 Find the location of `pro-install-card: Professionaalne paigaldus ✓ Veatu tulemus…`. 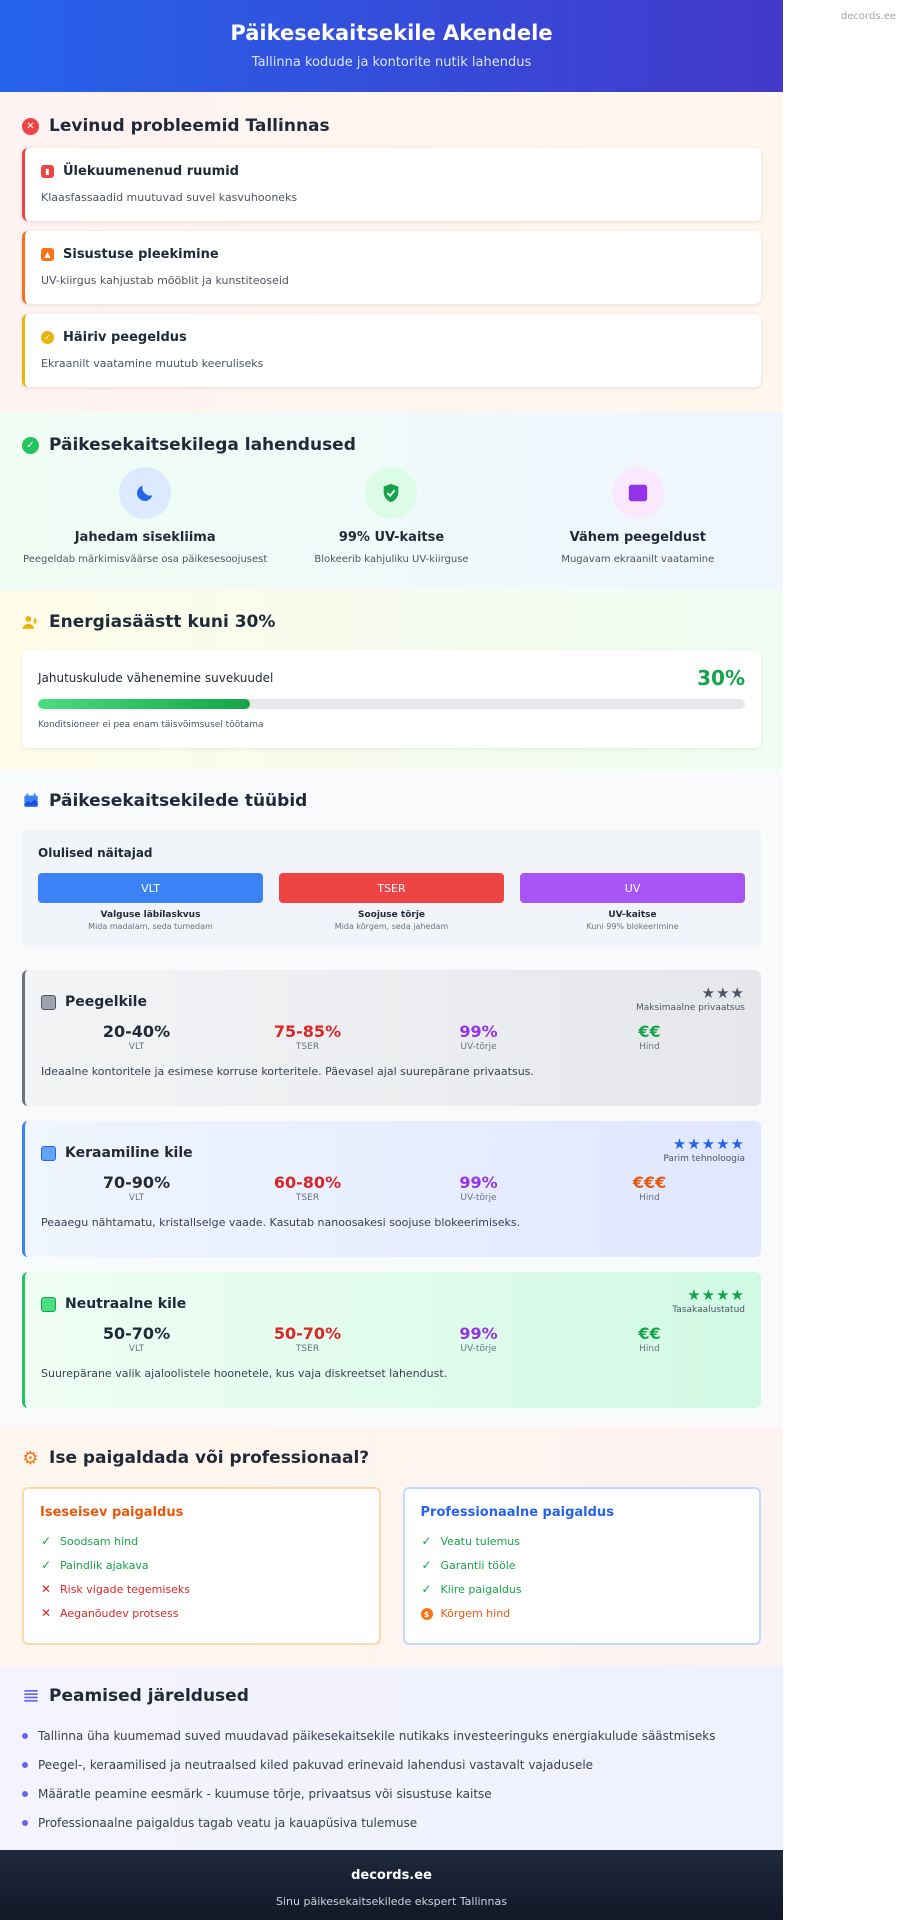

pro-install-card: Professionaalne paigaldus ✓ Veatu tulemus… is located at coordinates (581, 1566).